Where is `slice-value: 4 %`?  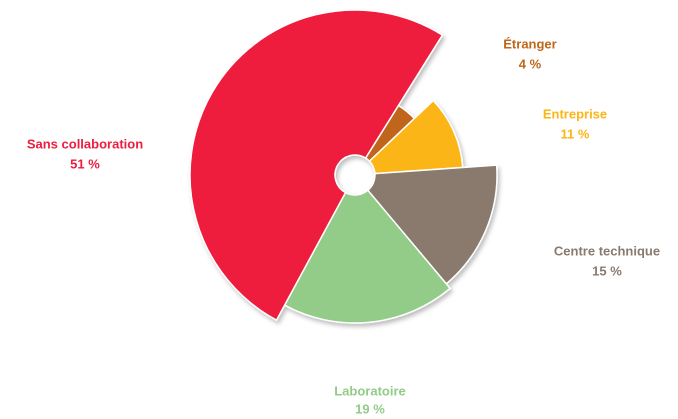
slice-value: 4 % is located at coordinates (530, 63).